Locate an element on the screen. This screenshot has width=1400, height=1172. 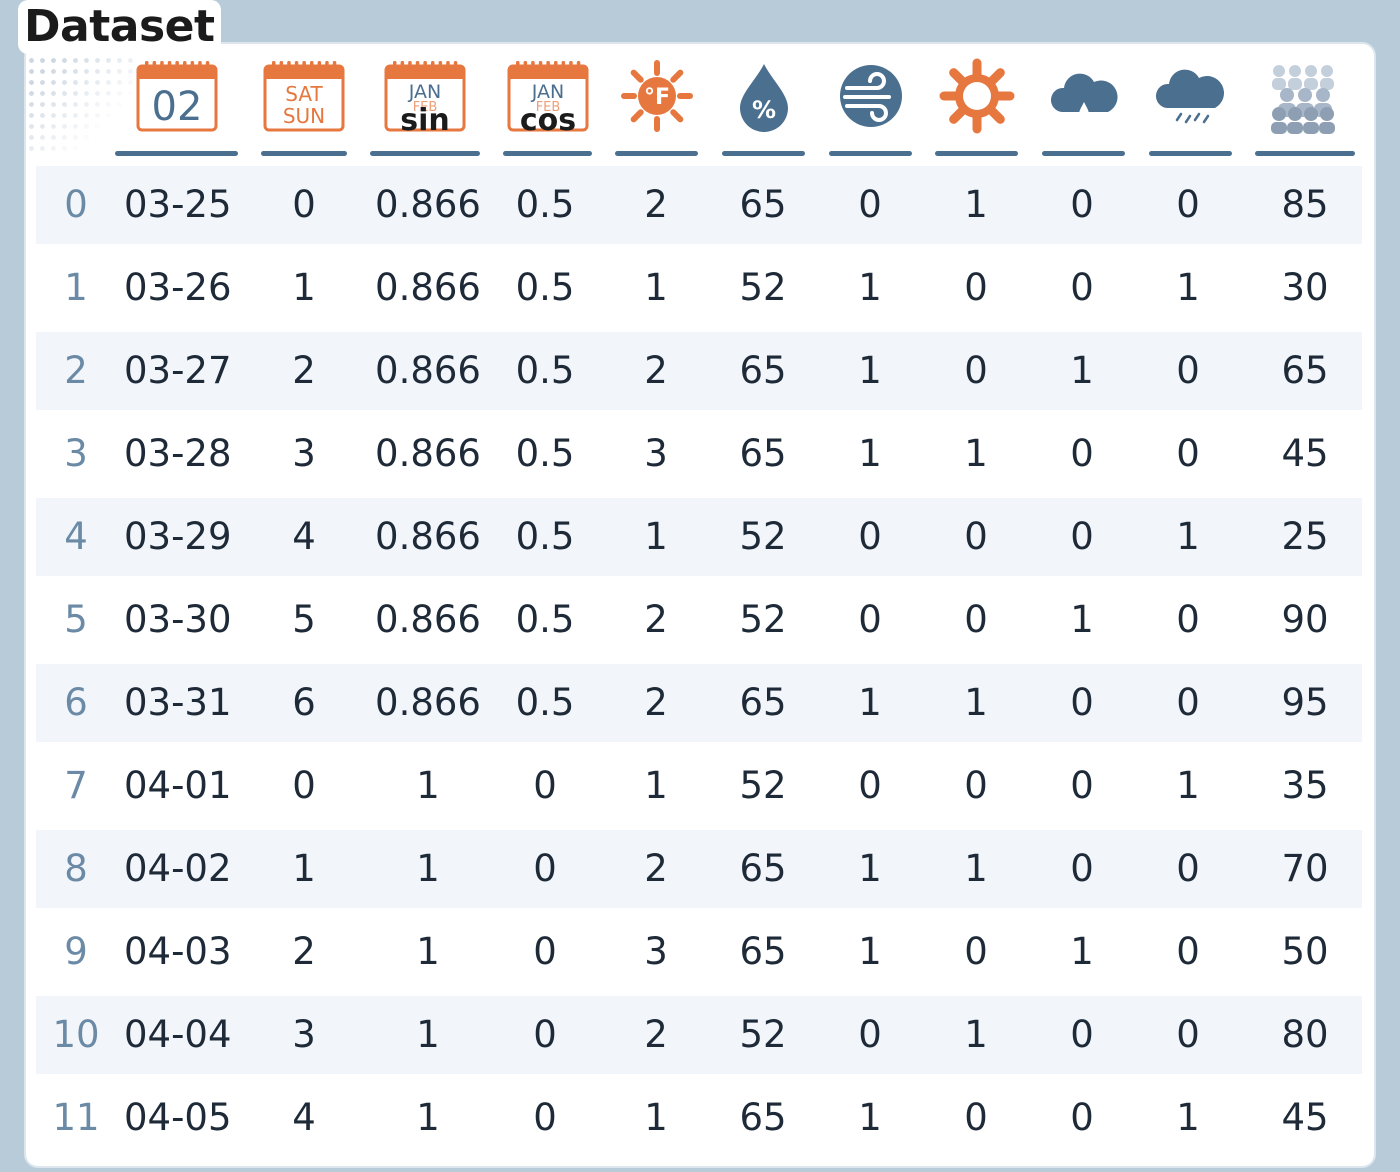
row-index: 5 is located at coordinates (76, 619).